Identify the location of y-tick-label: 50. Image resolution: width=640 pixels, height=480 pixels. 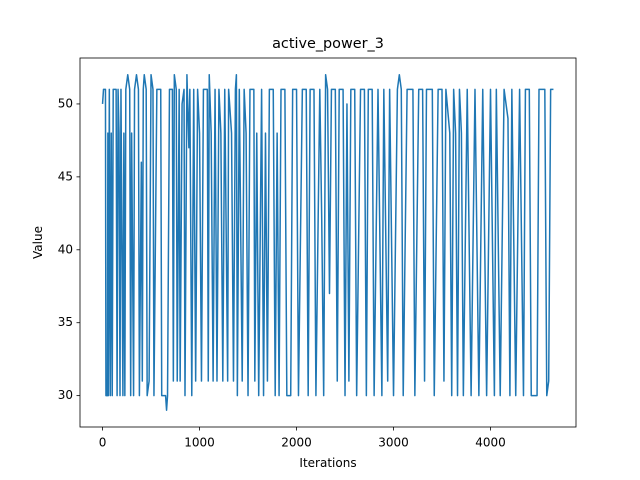
(65, 103).